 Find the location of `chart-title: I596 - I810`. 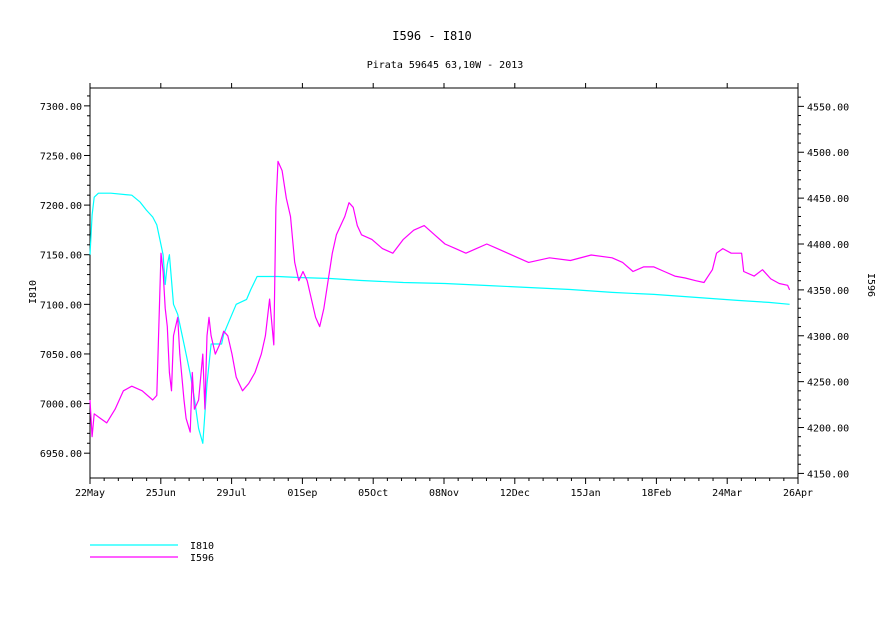

chart-title: I596 - I810 is located at coordinates (431, 36).